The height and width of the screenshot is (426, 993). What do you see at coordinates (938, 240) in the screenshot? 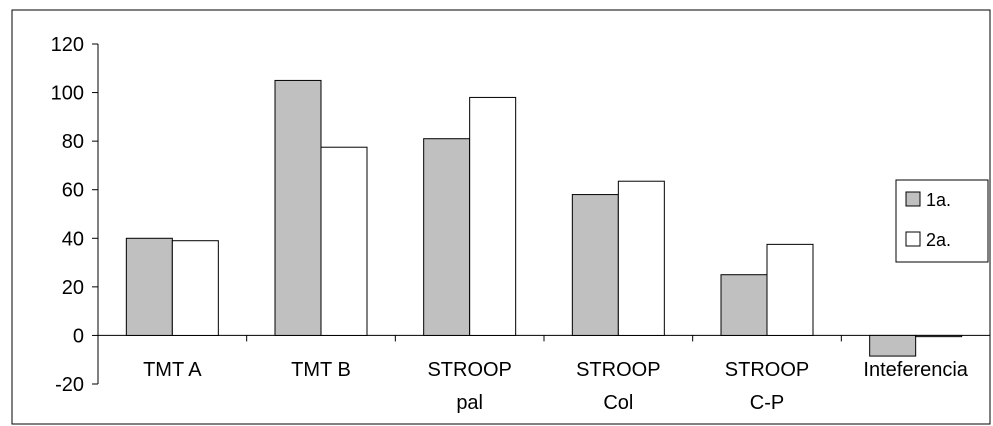
I see `legend-label: 2a.` at bounding box center [938, 240].